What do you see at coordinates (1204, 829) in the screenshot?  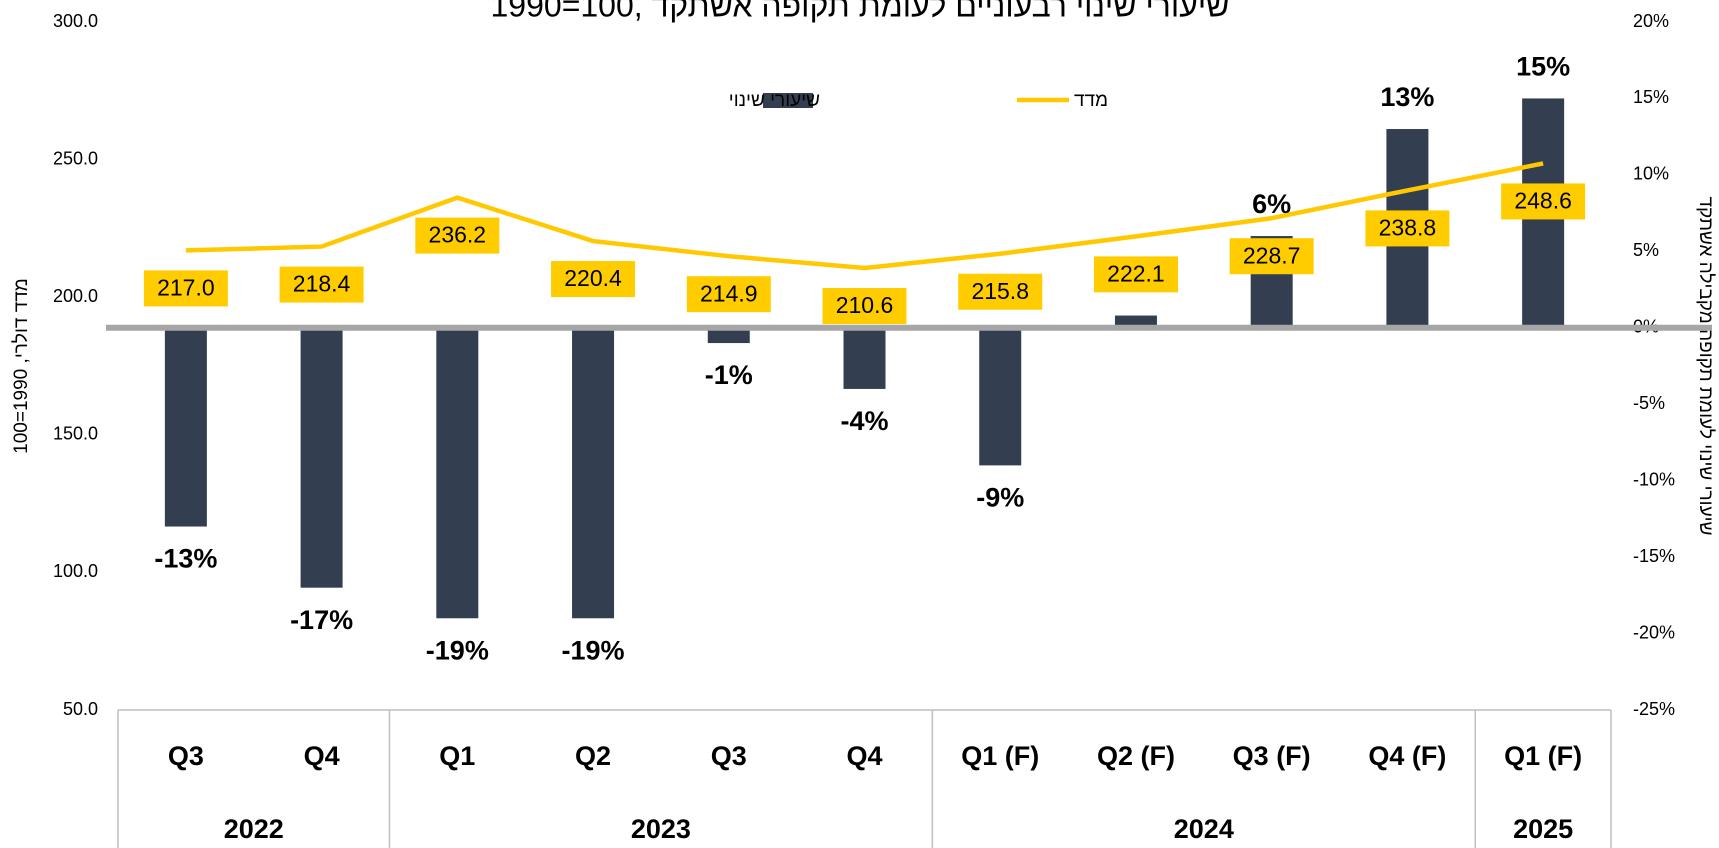 I see `year-label: 2024` at bounding box center [1204, 829].